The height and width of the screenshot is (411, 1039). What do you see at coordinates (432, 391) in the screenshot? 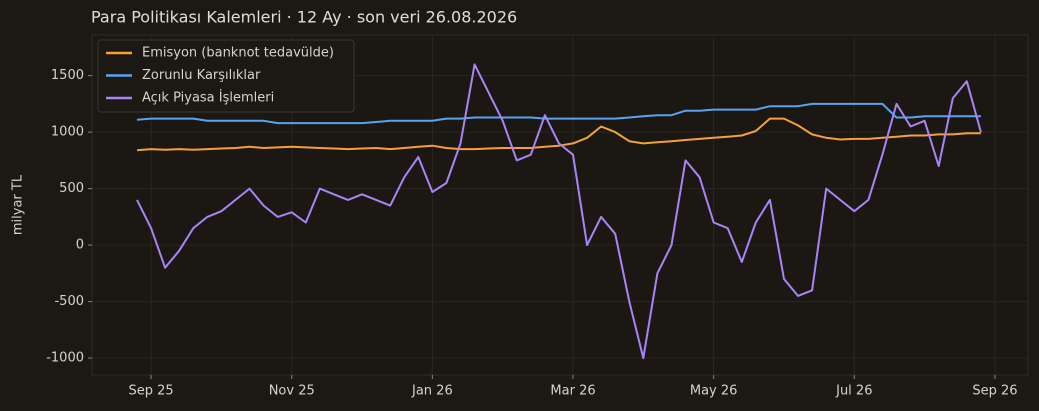
I see `x-tick-label: Jan 26` at bounding box center [432, 391].